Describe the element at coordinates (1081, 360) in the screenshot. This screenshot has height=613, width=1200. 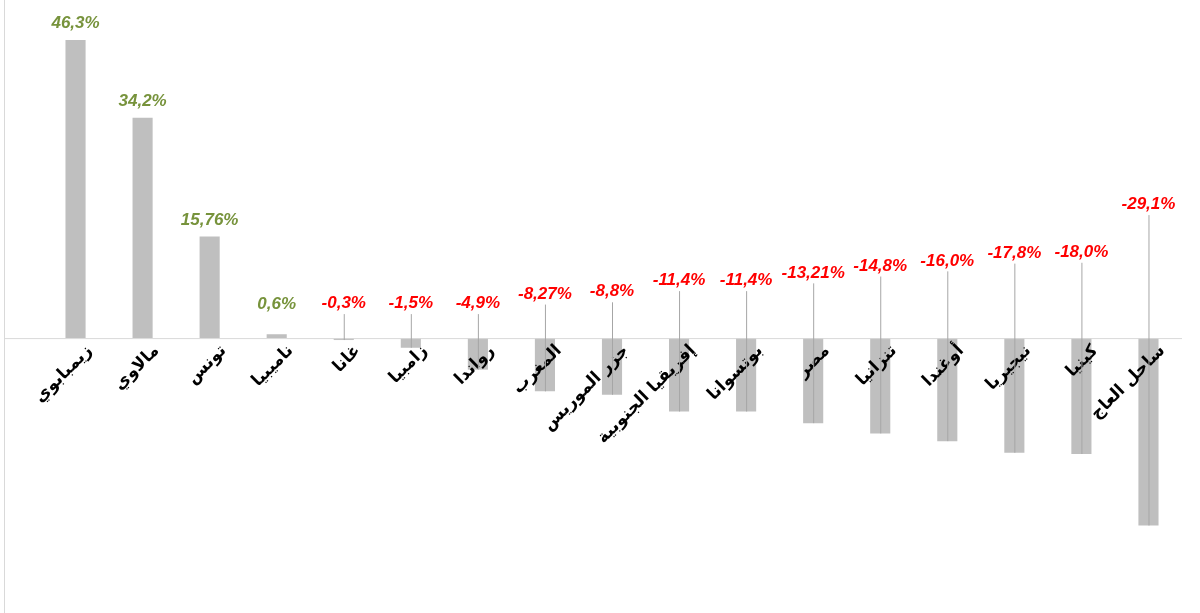
I see `x-tick-label: كينيا` at that location.